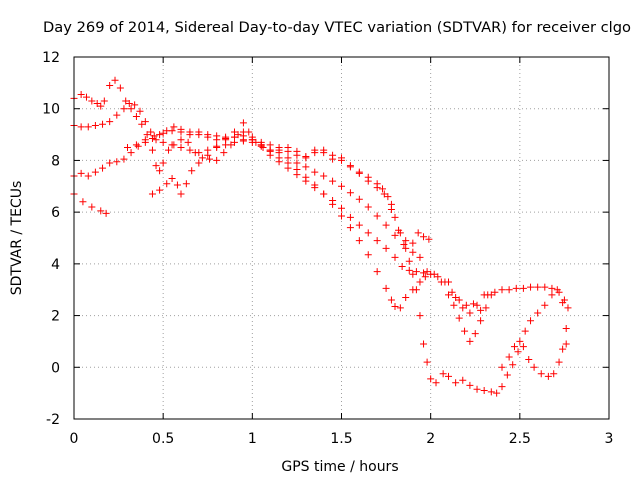 The width and height of the screenshot is (640, 480). What do you see at coordinates (17, 238) in the screenshot?
I see `y-axis-label: SDTVAR / TECUs` at bounding box center [17, 238].